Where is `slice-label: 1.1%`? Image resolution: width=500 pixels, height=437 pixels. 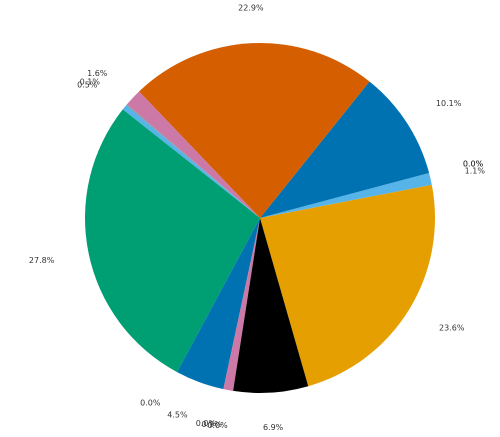
slice-label: 1.1% is located at coordinates (475, 170).